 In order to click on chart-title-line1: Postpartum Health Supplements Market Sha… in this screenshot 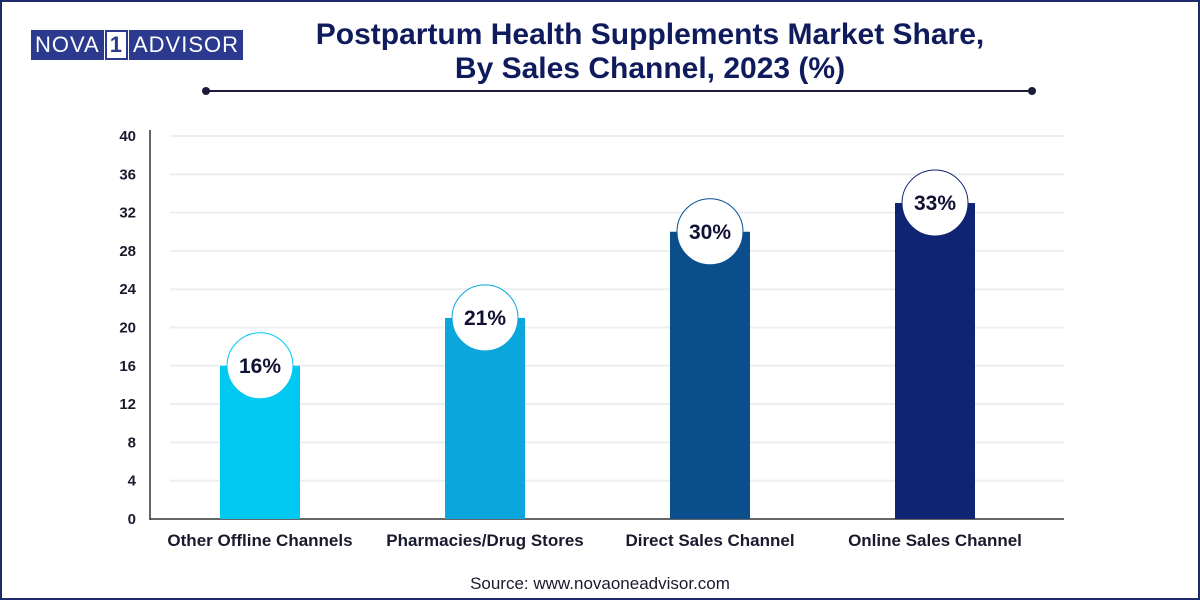, I will do `click(650, 34)`.